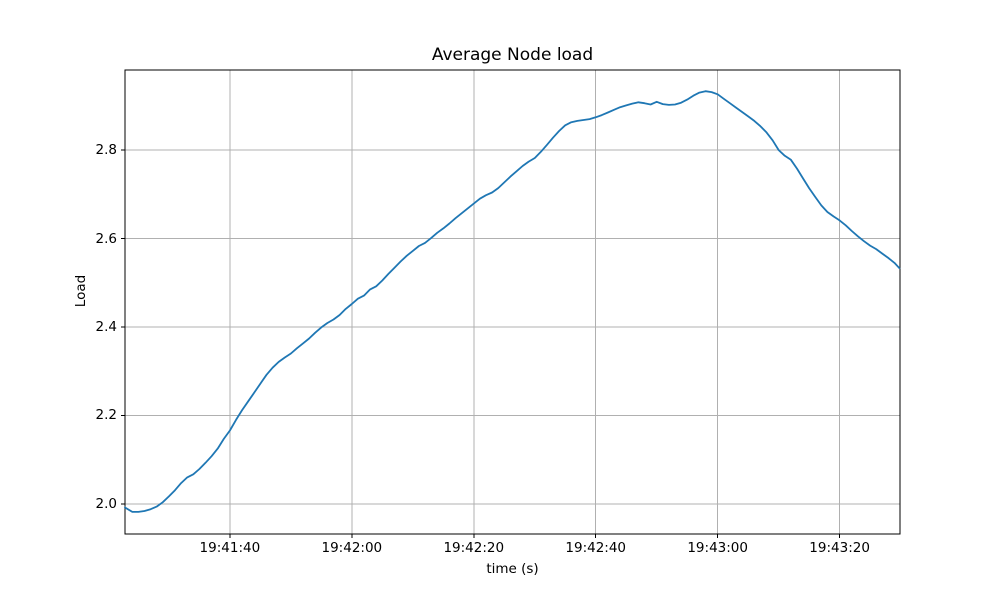 Image resolution: width=1000 pixels, height=600 pixels. What do you see at coordinates (512, 569) in the screenshot?
I see `x-axis-label: time (s)` at bounding box center [512, 569].